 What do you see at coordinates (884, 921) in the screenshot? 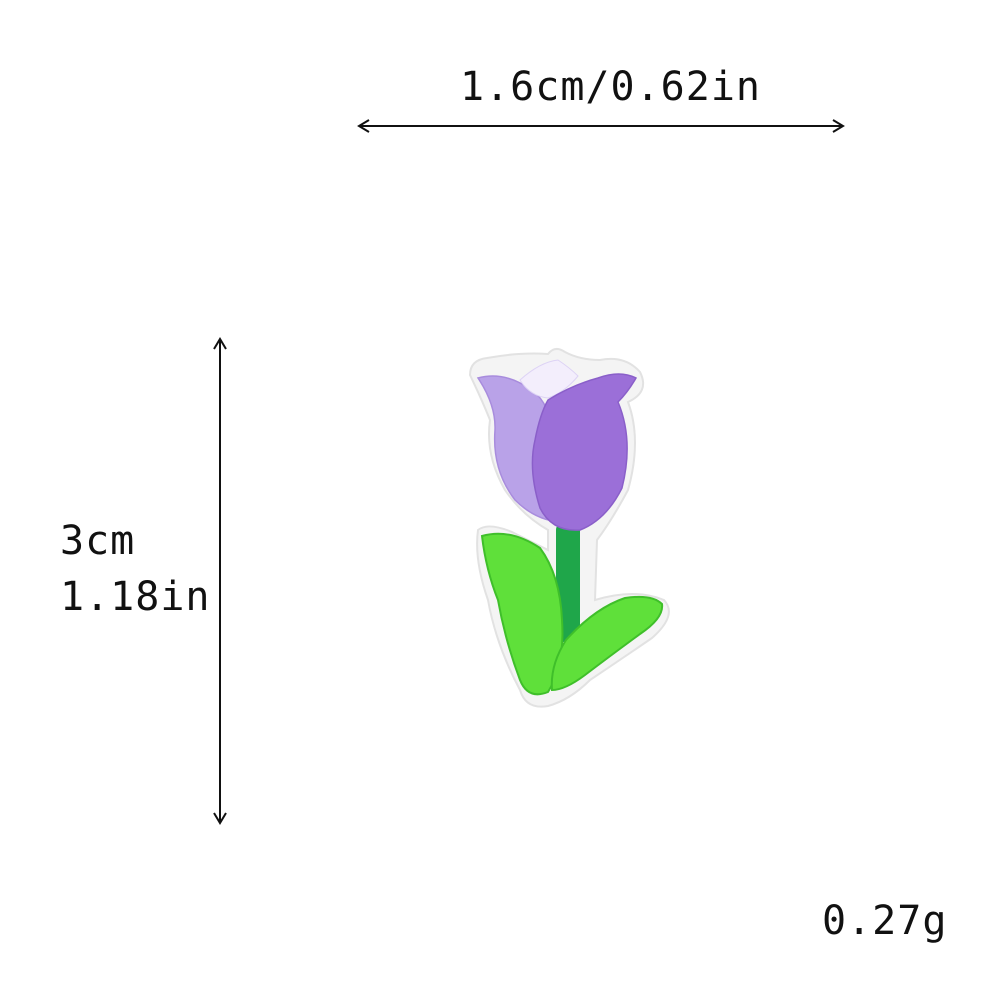
I see `weight-label: 0.27g` at bounding box center [884, 921].